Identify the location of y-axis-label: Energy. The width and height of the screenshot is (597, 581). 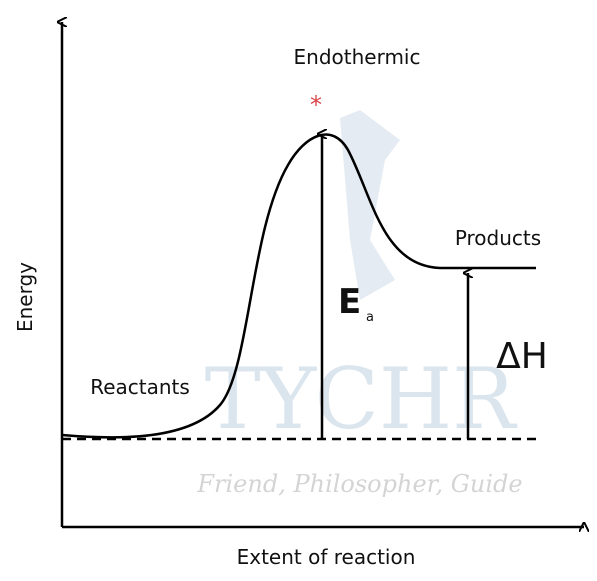
(25, 297).